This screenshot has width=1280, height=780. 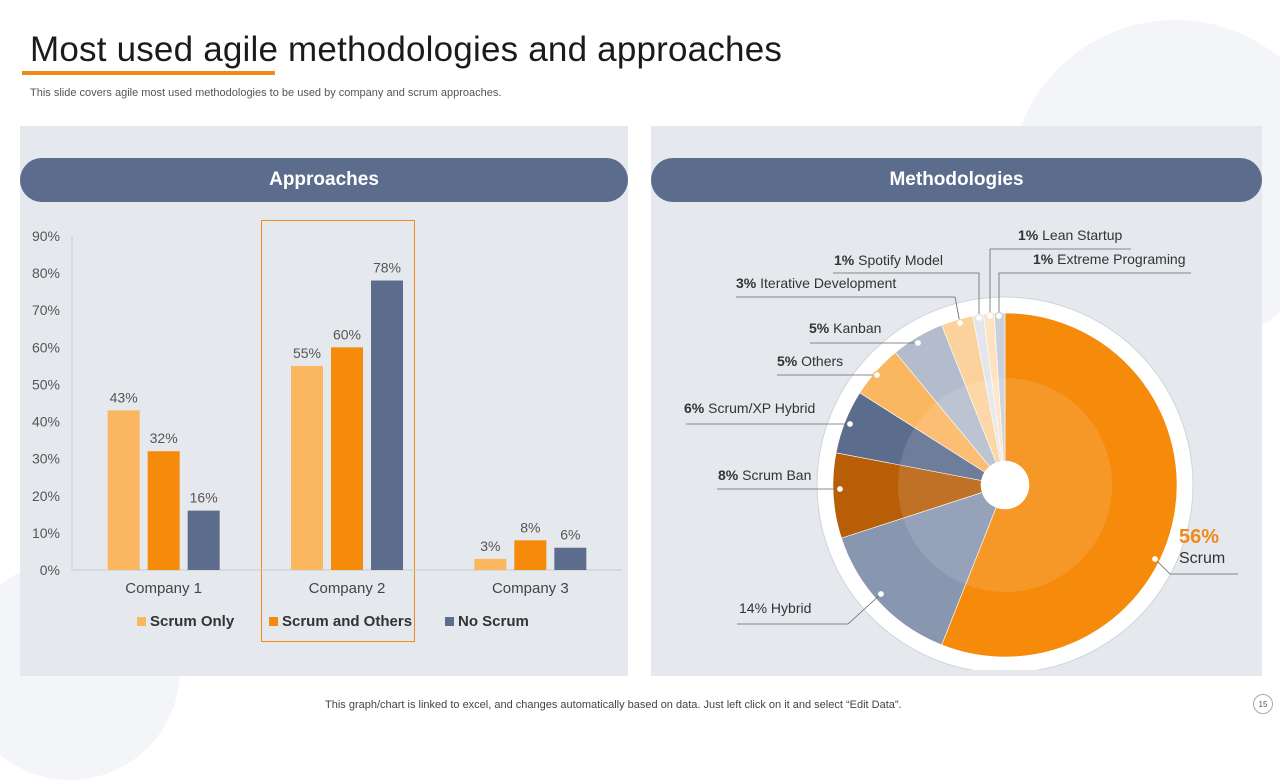 I want to click on pie-label-pct: 3%, so click(x=746, y=283).